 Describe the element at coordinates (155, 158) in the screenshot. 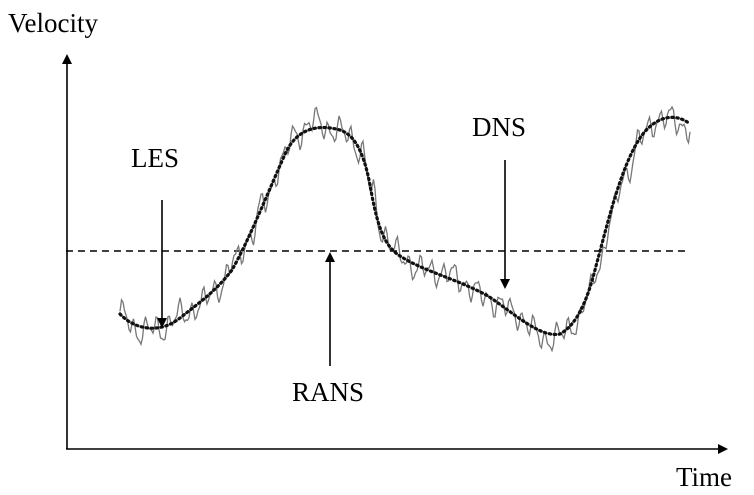

I see `les-label: LES` at that location.